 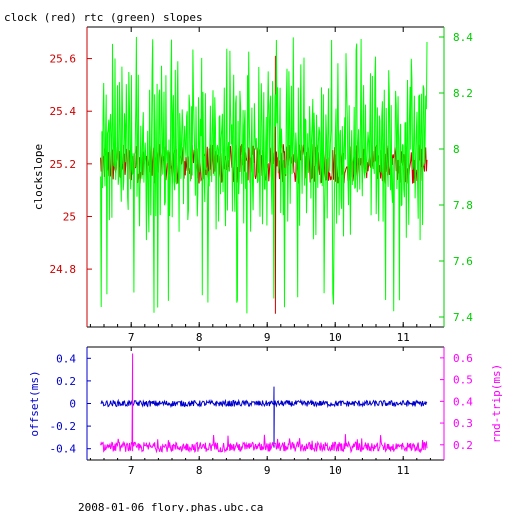 What do you see at coordinates (496, 403) in the screenshot?
I see `y-right-axis-title: rnd-trip(ms)` at bounding box center [496, 403].